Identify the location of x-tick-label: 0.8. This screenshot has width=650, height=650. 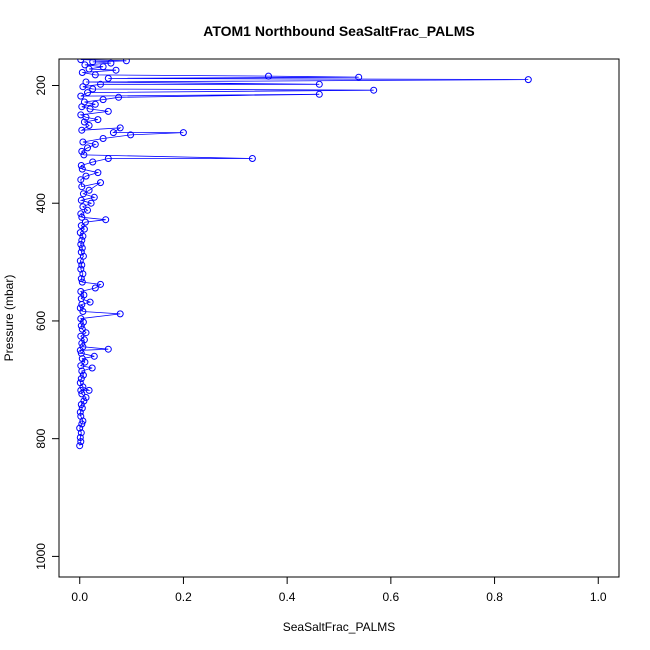
(494, 597).